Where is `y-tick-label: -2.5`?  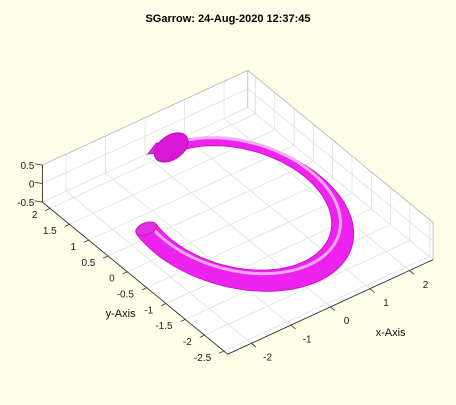
y-tick-label: -2.5 is located at coordinates (203, 358).